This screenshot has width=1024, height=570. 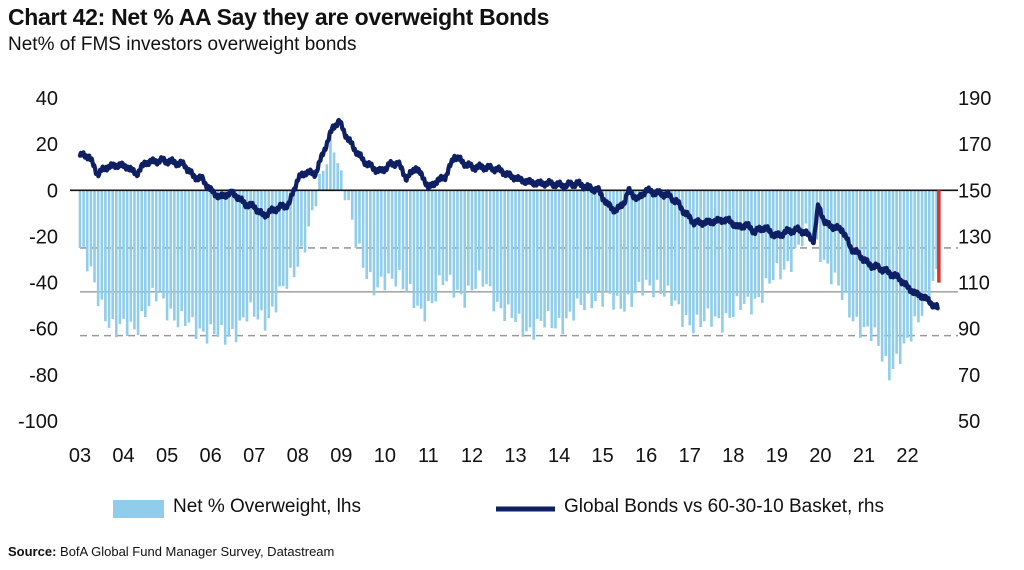 I want to click on right-tick-5: 90, so click(x=969, y=330).